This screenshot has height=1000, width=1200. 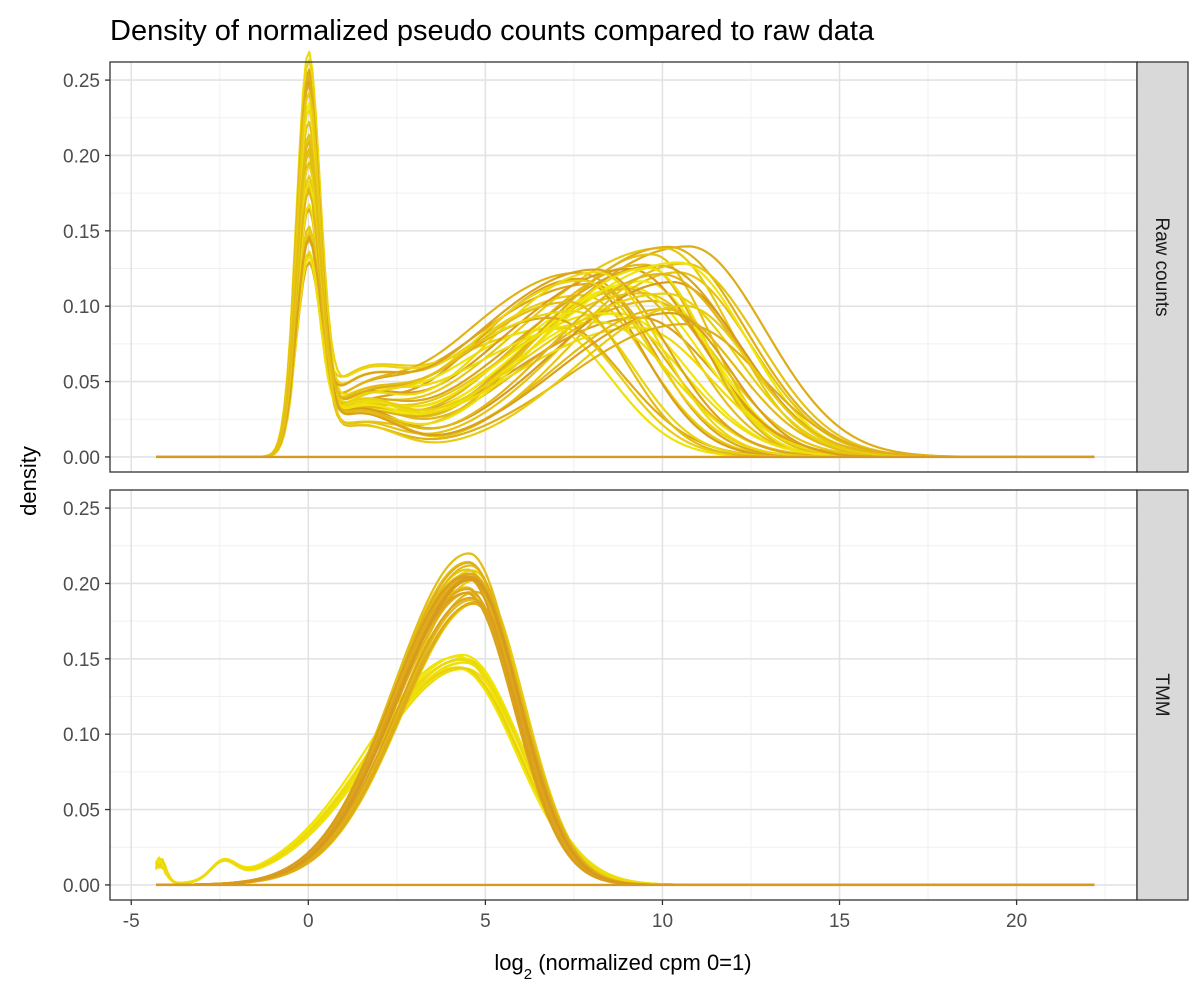 What do you see at coordinates (839, 921) in the screenshot?
I see `x-tick-label: 15` at bounding box center [839, 921].